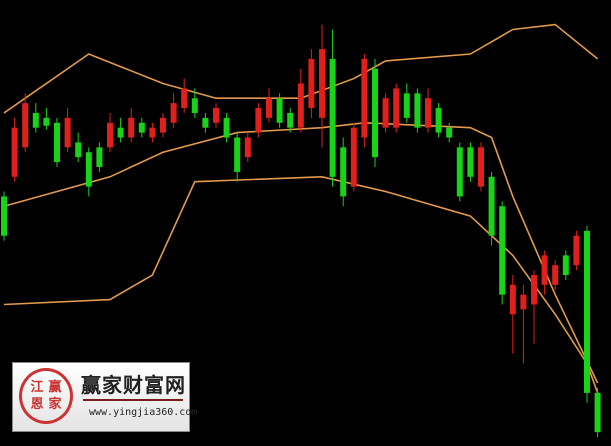  What do you see at coordinates (133, 385) in the screenshot?
I see `brand-name: 赢家财富网` at bounding box center [133, 385].